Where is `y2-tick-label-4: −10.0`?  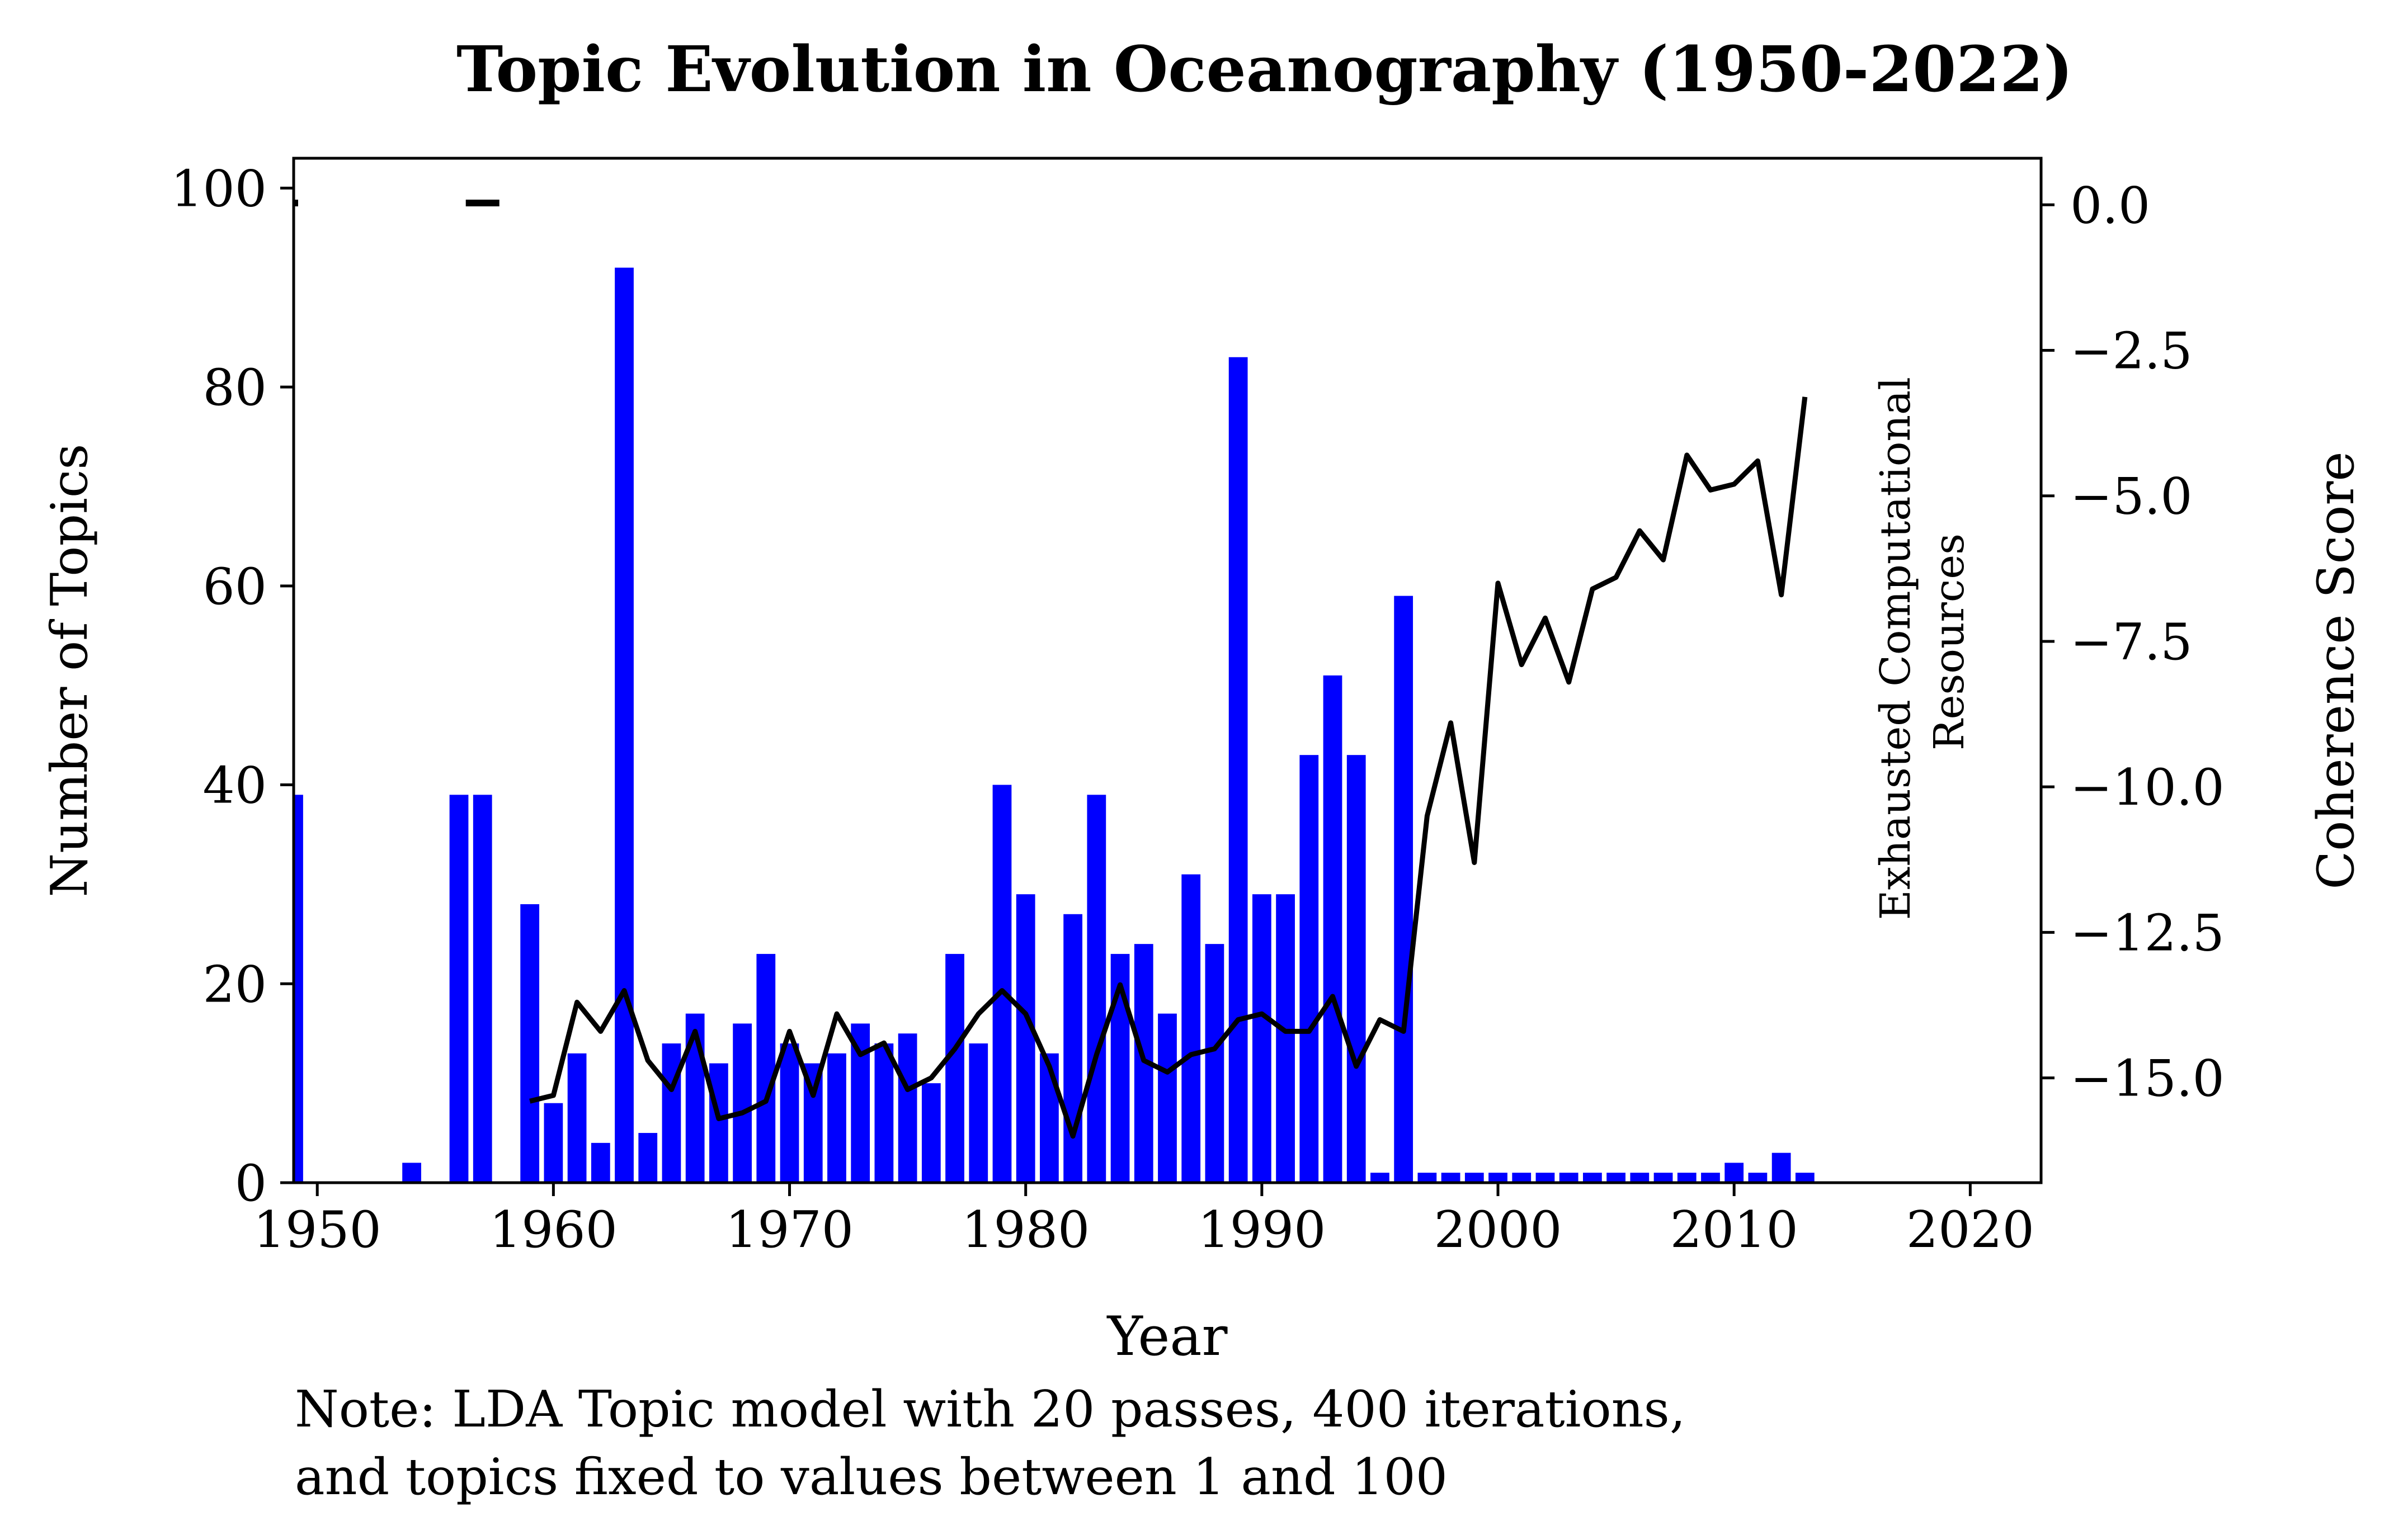 y2-tick-label-4: −10.0 is located at coordinates (2147, 787).